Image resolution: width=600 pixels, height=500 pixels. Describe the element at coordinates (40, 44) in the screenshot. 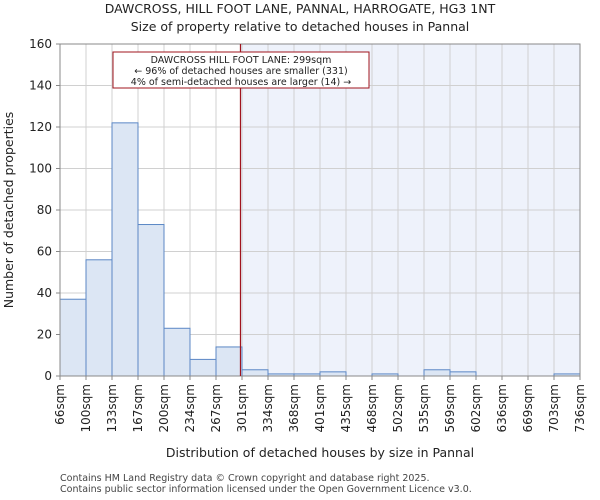

I see `y-tick-label: 160` at that location.